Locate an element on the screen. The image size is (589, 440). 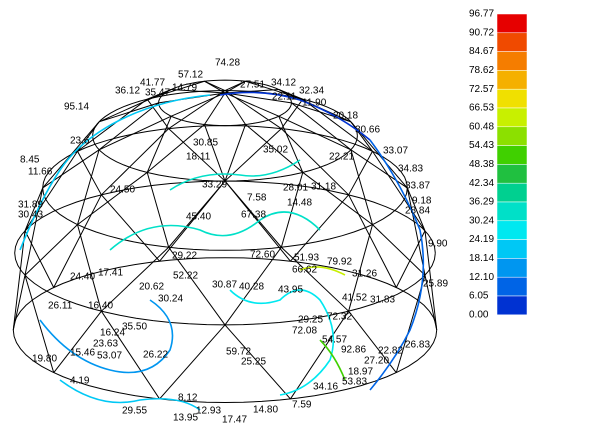
value-label: 35.02 is located at coordinates (275, 150).